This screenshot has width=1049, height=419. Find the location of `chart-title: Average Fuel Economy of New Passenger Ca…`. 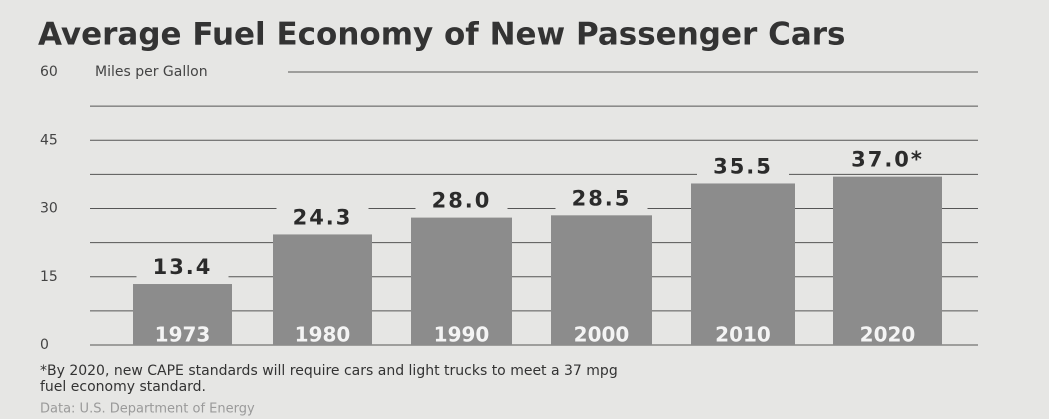

chart-title: Average Fuel Economy of New Passenger Ca… is located at coordinates (441, 35).